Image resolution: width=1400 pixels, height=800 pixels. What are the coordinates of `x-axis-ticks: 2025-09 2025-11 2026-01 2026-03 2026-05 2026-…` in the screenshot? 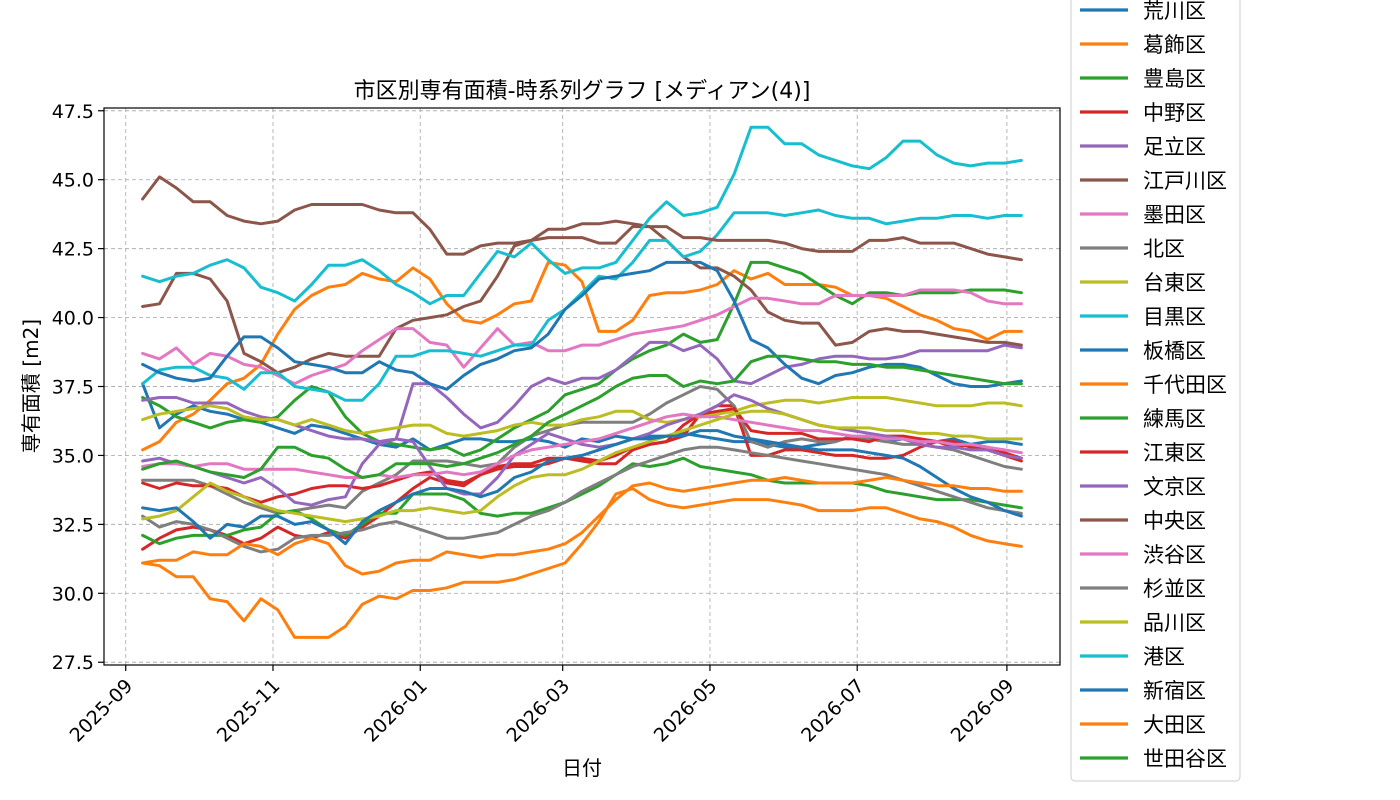 It's located at (542, 706).